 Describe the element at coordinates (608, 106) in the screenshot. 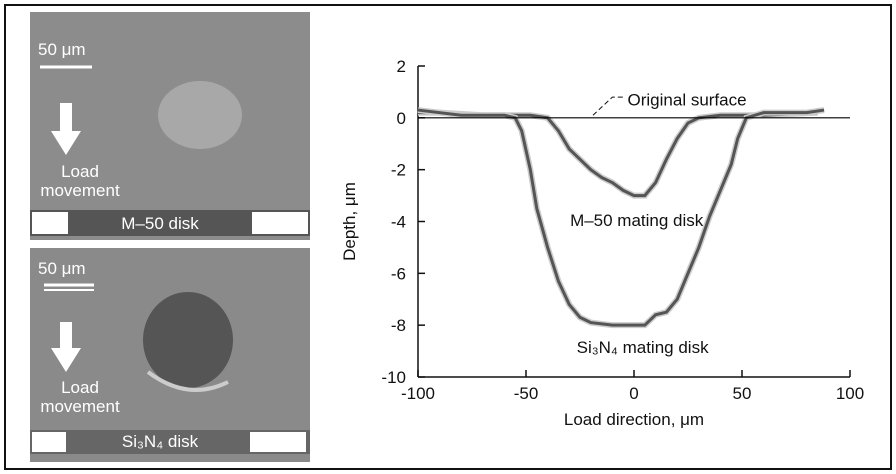

I see `leader-line` at that location.